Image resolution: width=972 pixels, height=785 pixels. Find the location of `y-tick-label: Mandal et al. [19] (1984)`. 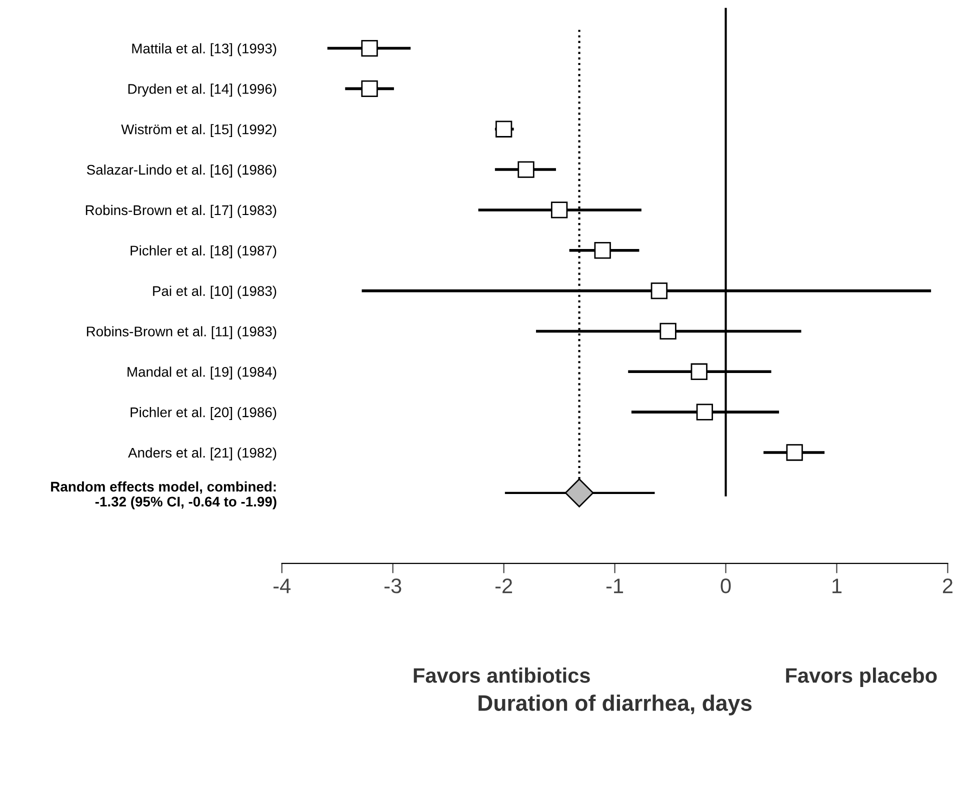

y-tick-label: Mandal et al. [19] (1984) is located at coordinates (202, 373).